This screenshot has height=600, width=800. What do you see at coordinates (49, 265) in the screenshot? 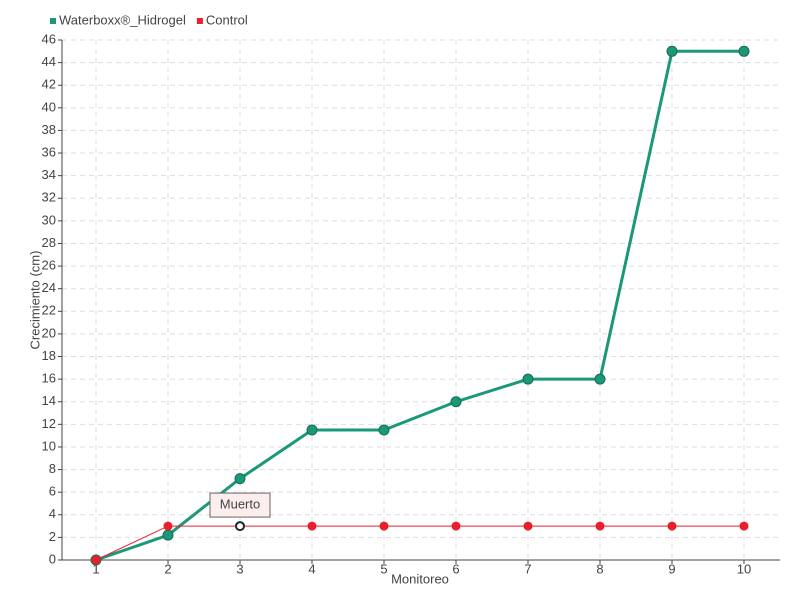
I see `y-tick-label: 26` at bounding box center [49, 265].